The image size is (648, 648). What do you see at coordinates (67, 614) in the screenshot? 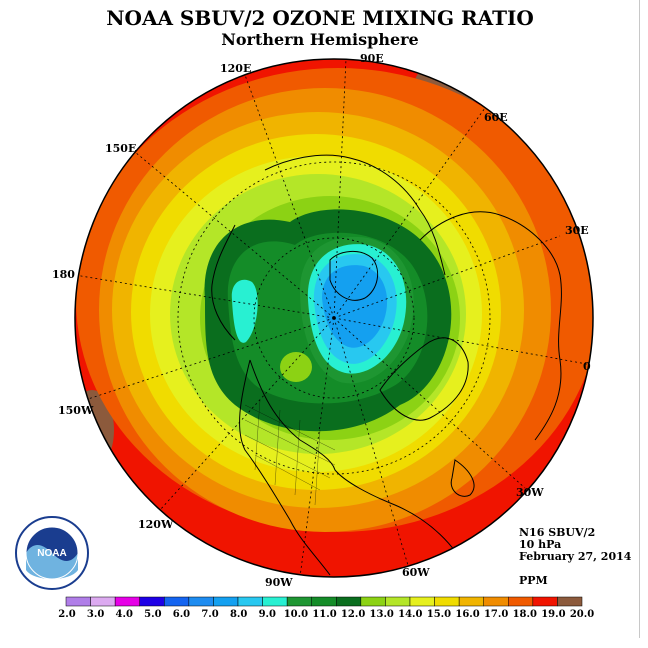
I see `colorbar-label: 2.0` at bounding box center [67, 614].